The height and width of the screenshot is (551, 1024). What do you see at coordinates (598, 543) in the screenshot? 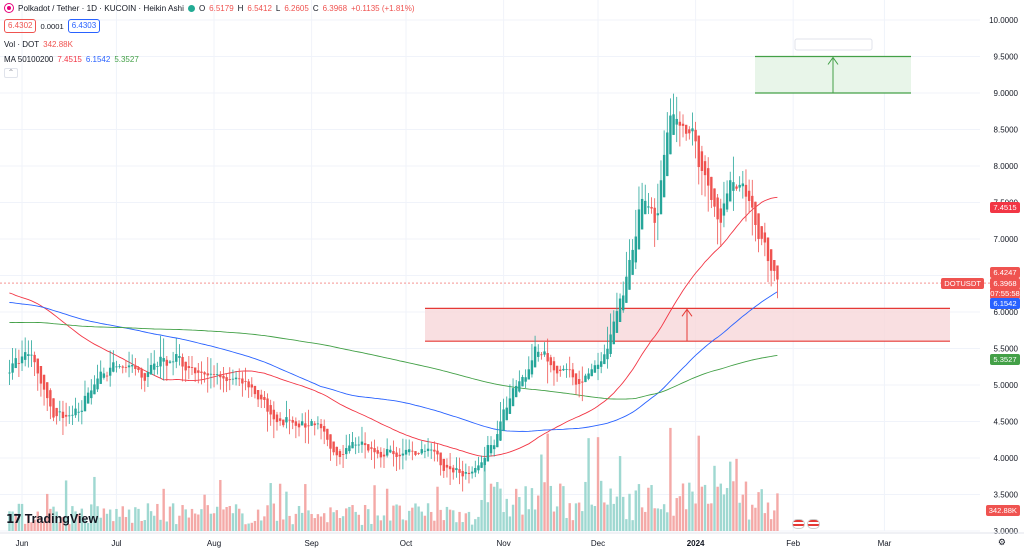
I see `time-tick-label: Dec` at bounding box center [598, 543].